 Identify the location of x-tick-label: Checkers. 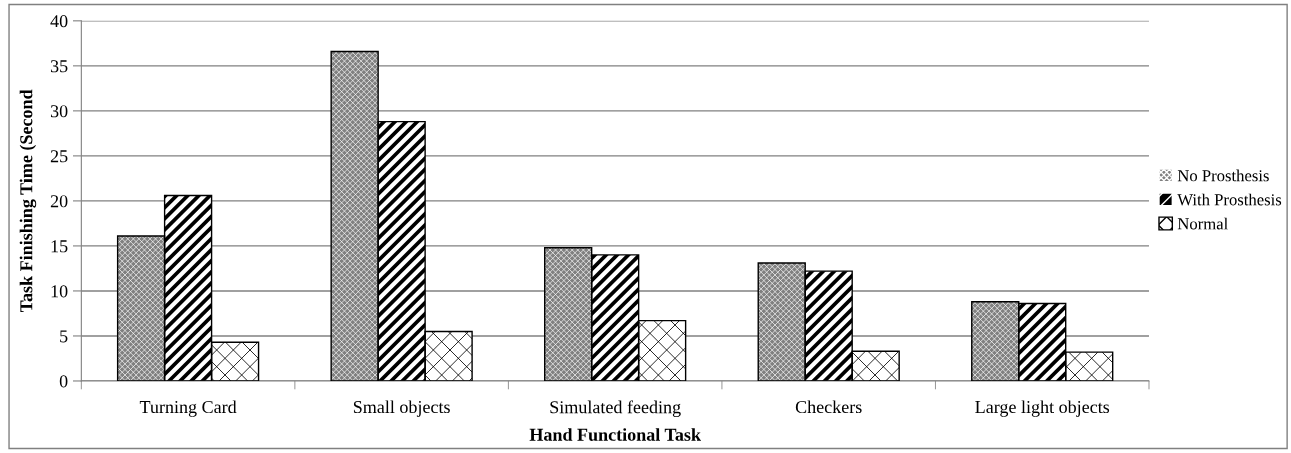
(828, 407).